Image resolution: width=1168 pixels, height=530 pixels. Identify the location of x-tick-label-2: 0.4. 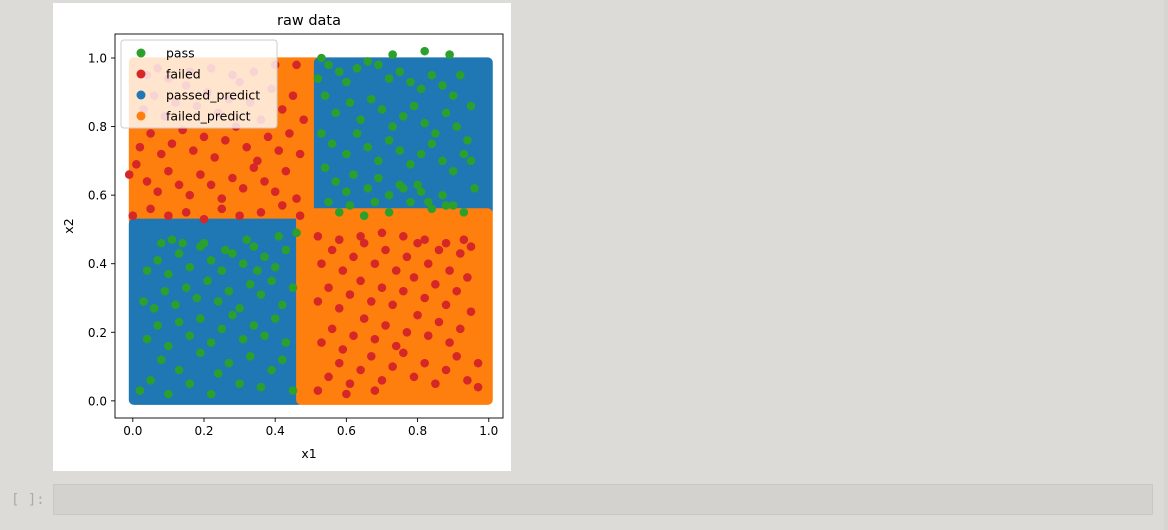
(275, 431).